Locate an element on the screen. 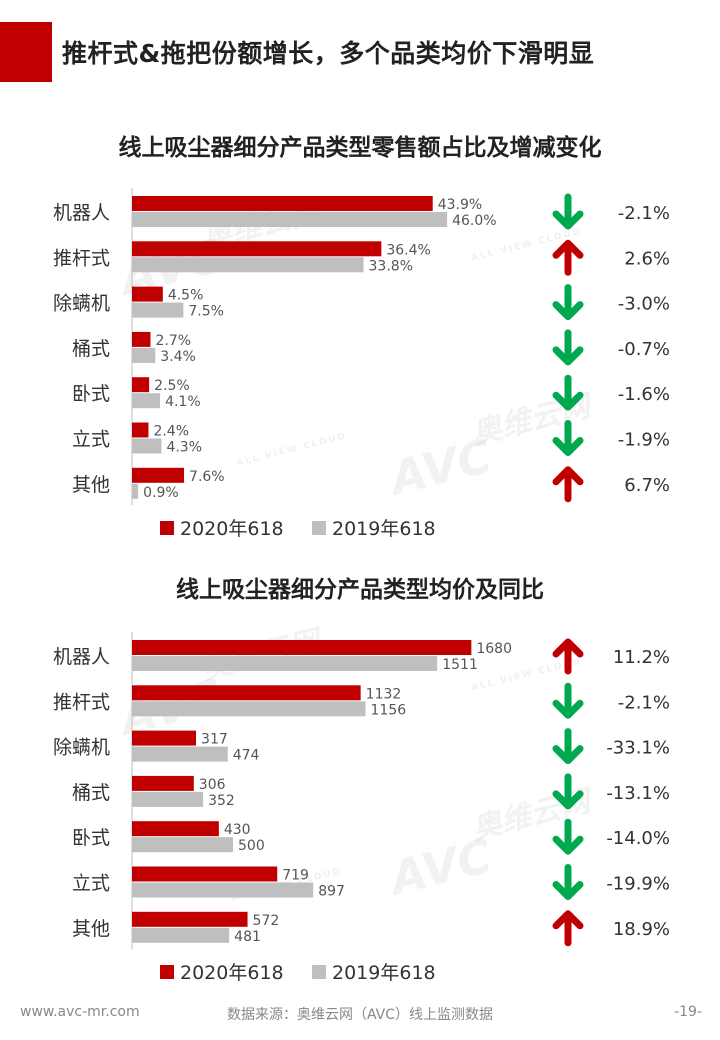 The image size is (720, 1040). data-label-2019: 7.5% is located at coordinates (206, 312).